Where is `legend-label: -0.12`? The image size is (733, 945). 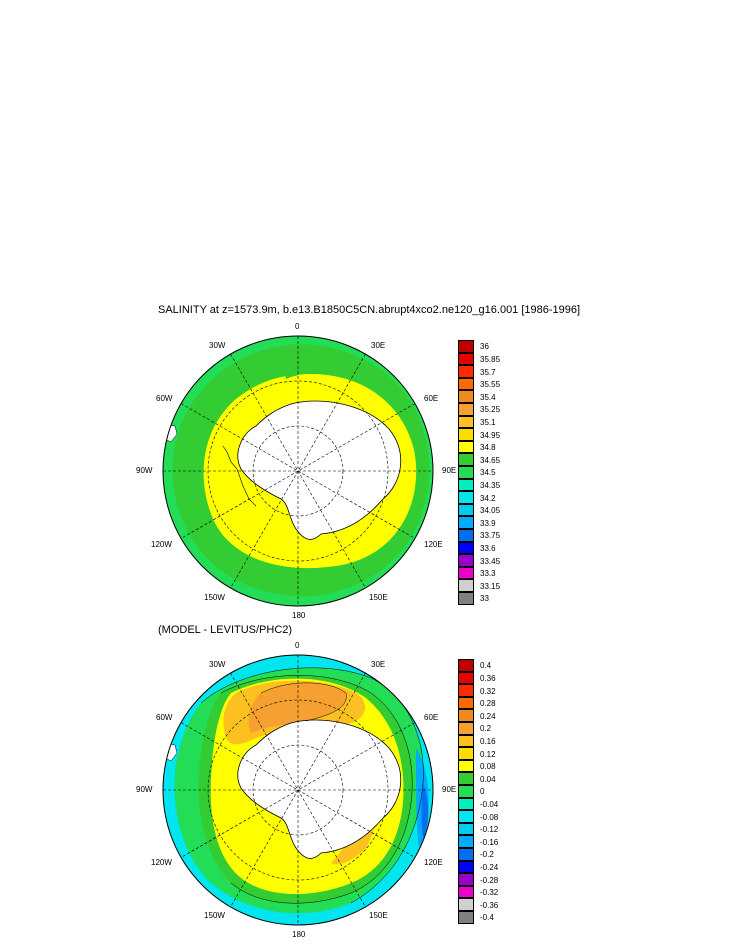
legend-label: -0.12 is located at coordinates (489, 830).